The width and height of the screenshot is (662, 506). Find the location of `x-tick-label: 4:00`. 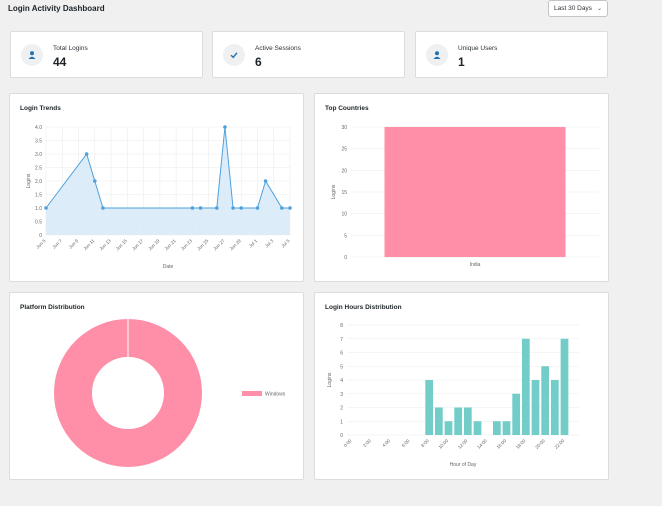

x-tick-label: 4:00 is located at coordinates (386, 443).